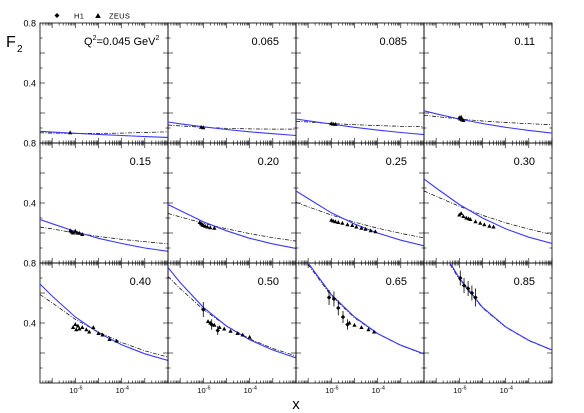  I want to click on panel-label-q: Q, so click(88, 42).